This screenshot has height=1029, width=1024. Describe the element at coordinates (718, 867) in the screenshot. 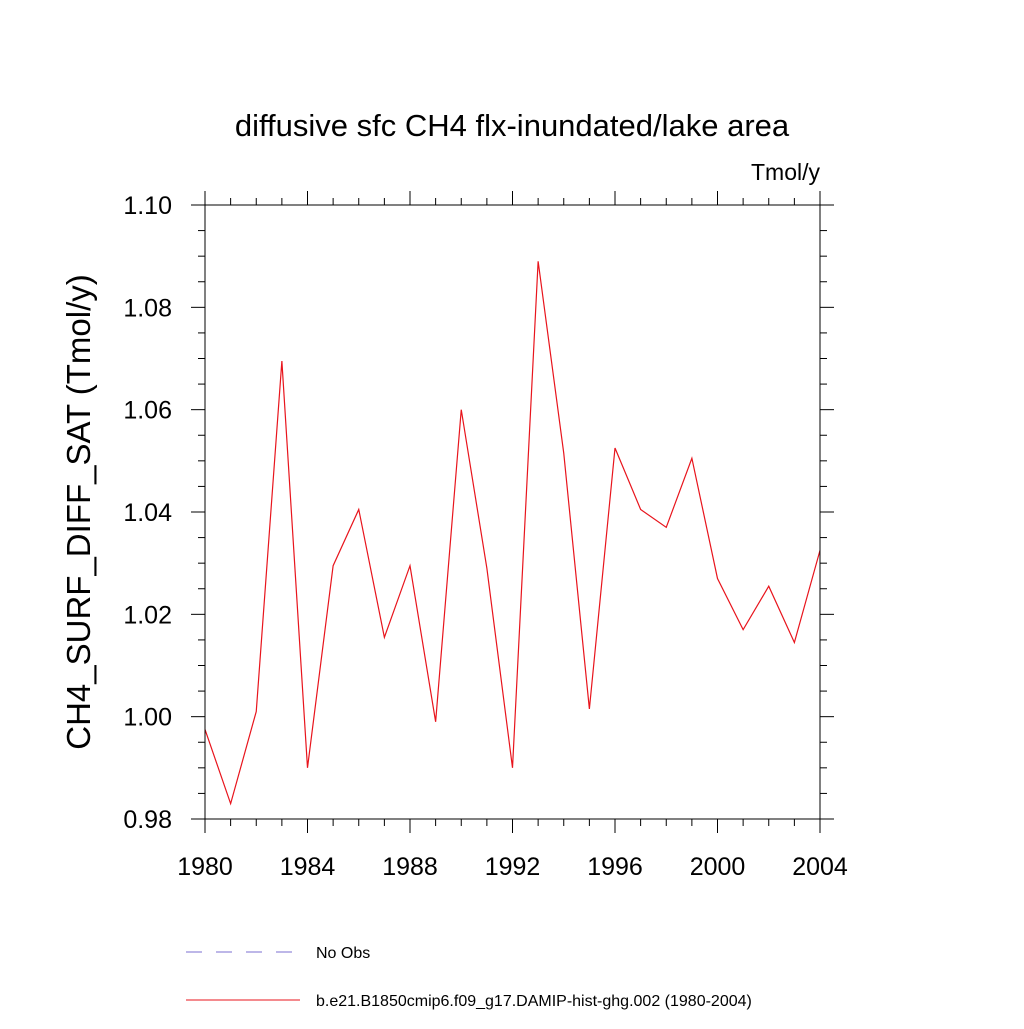

I see `x-tick-label: 2000` at that location.